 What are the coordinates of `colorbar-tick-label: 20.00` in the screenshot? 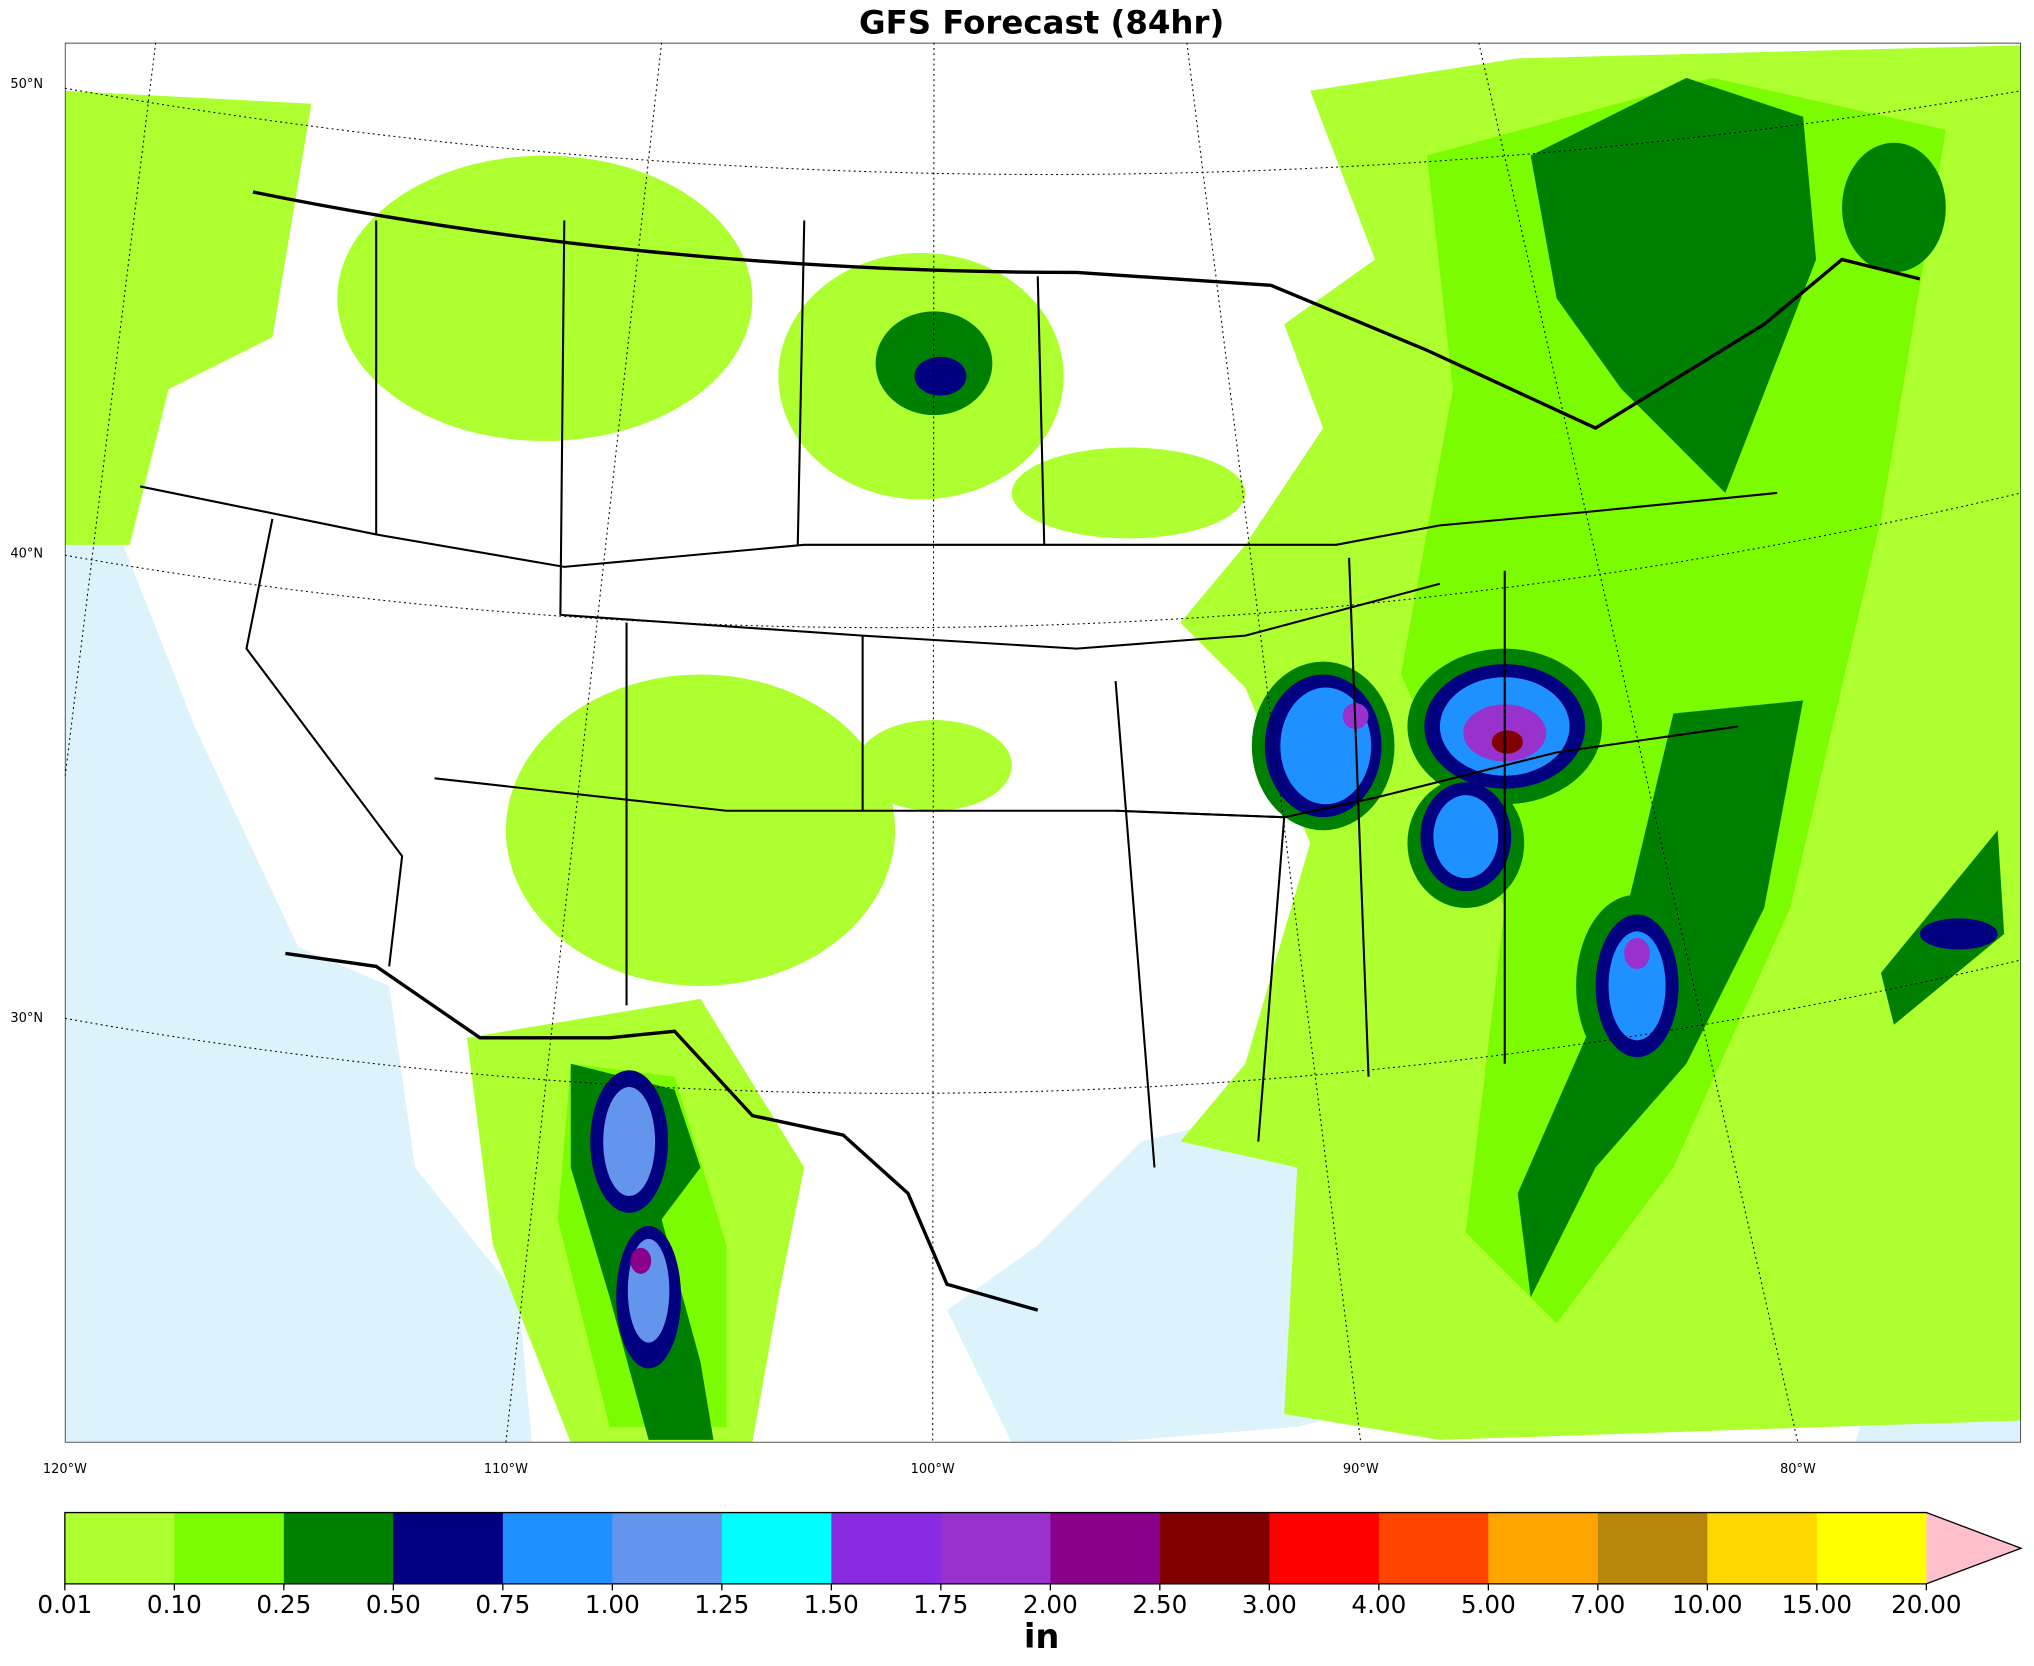 It's located at (1926, 1604).